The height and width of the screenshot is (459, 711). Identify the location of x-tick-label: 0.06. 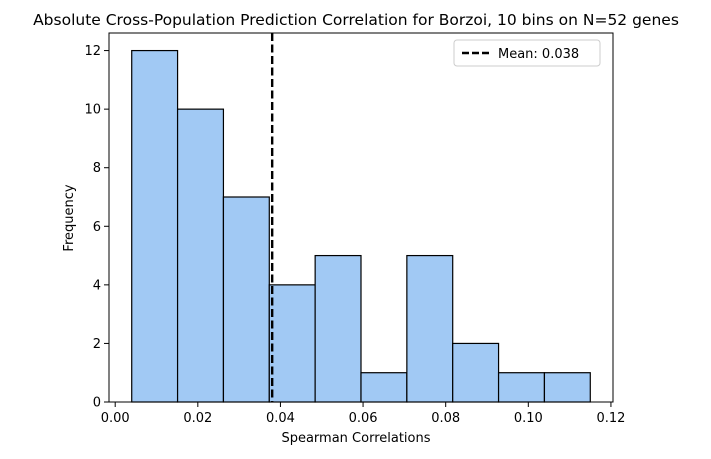
(363, 418).